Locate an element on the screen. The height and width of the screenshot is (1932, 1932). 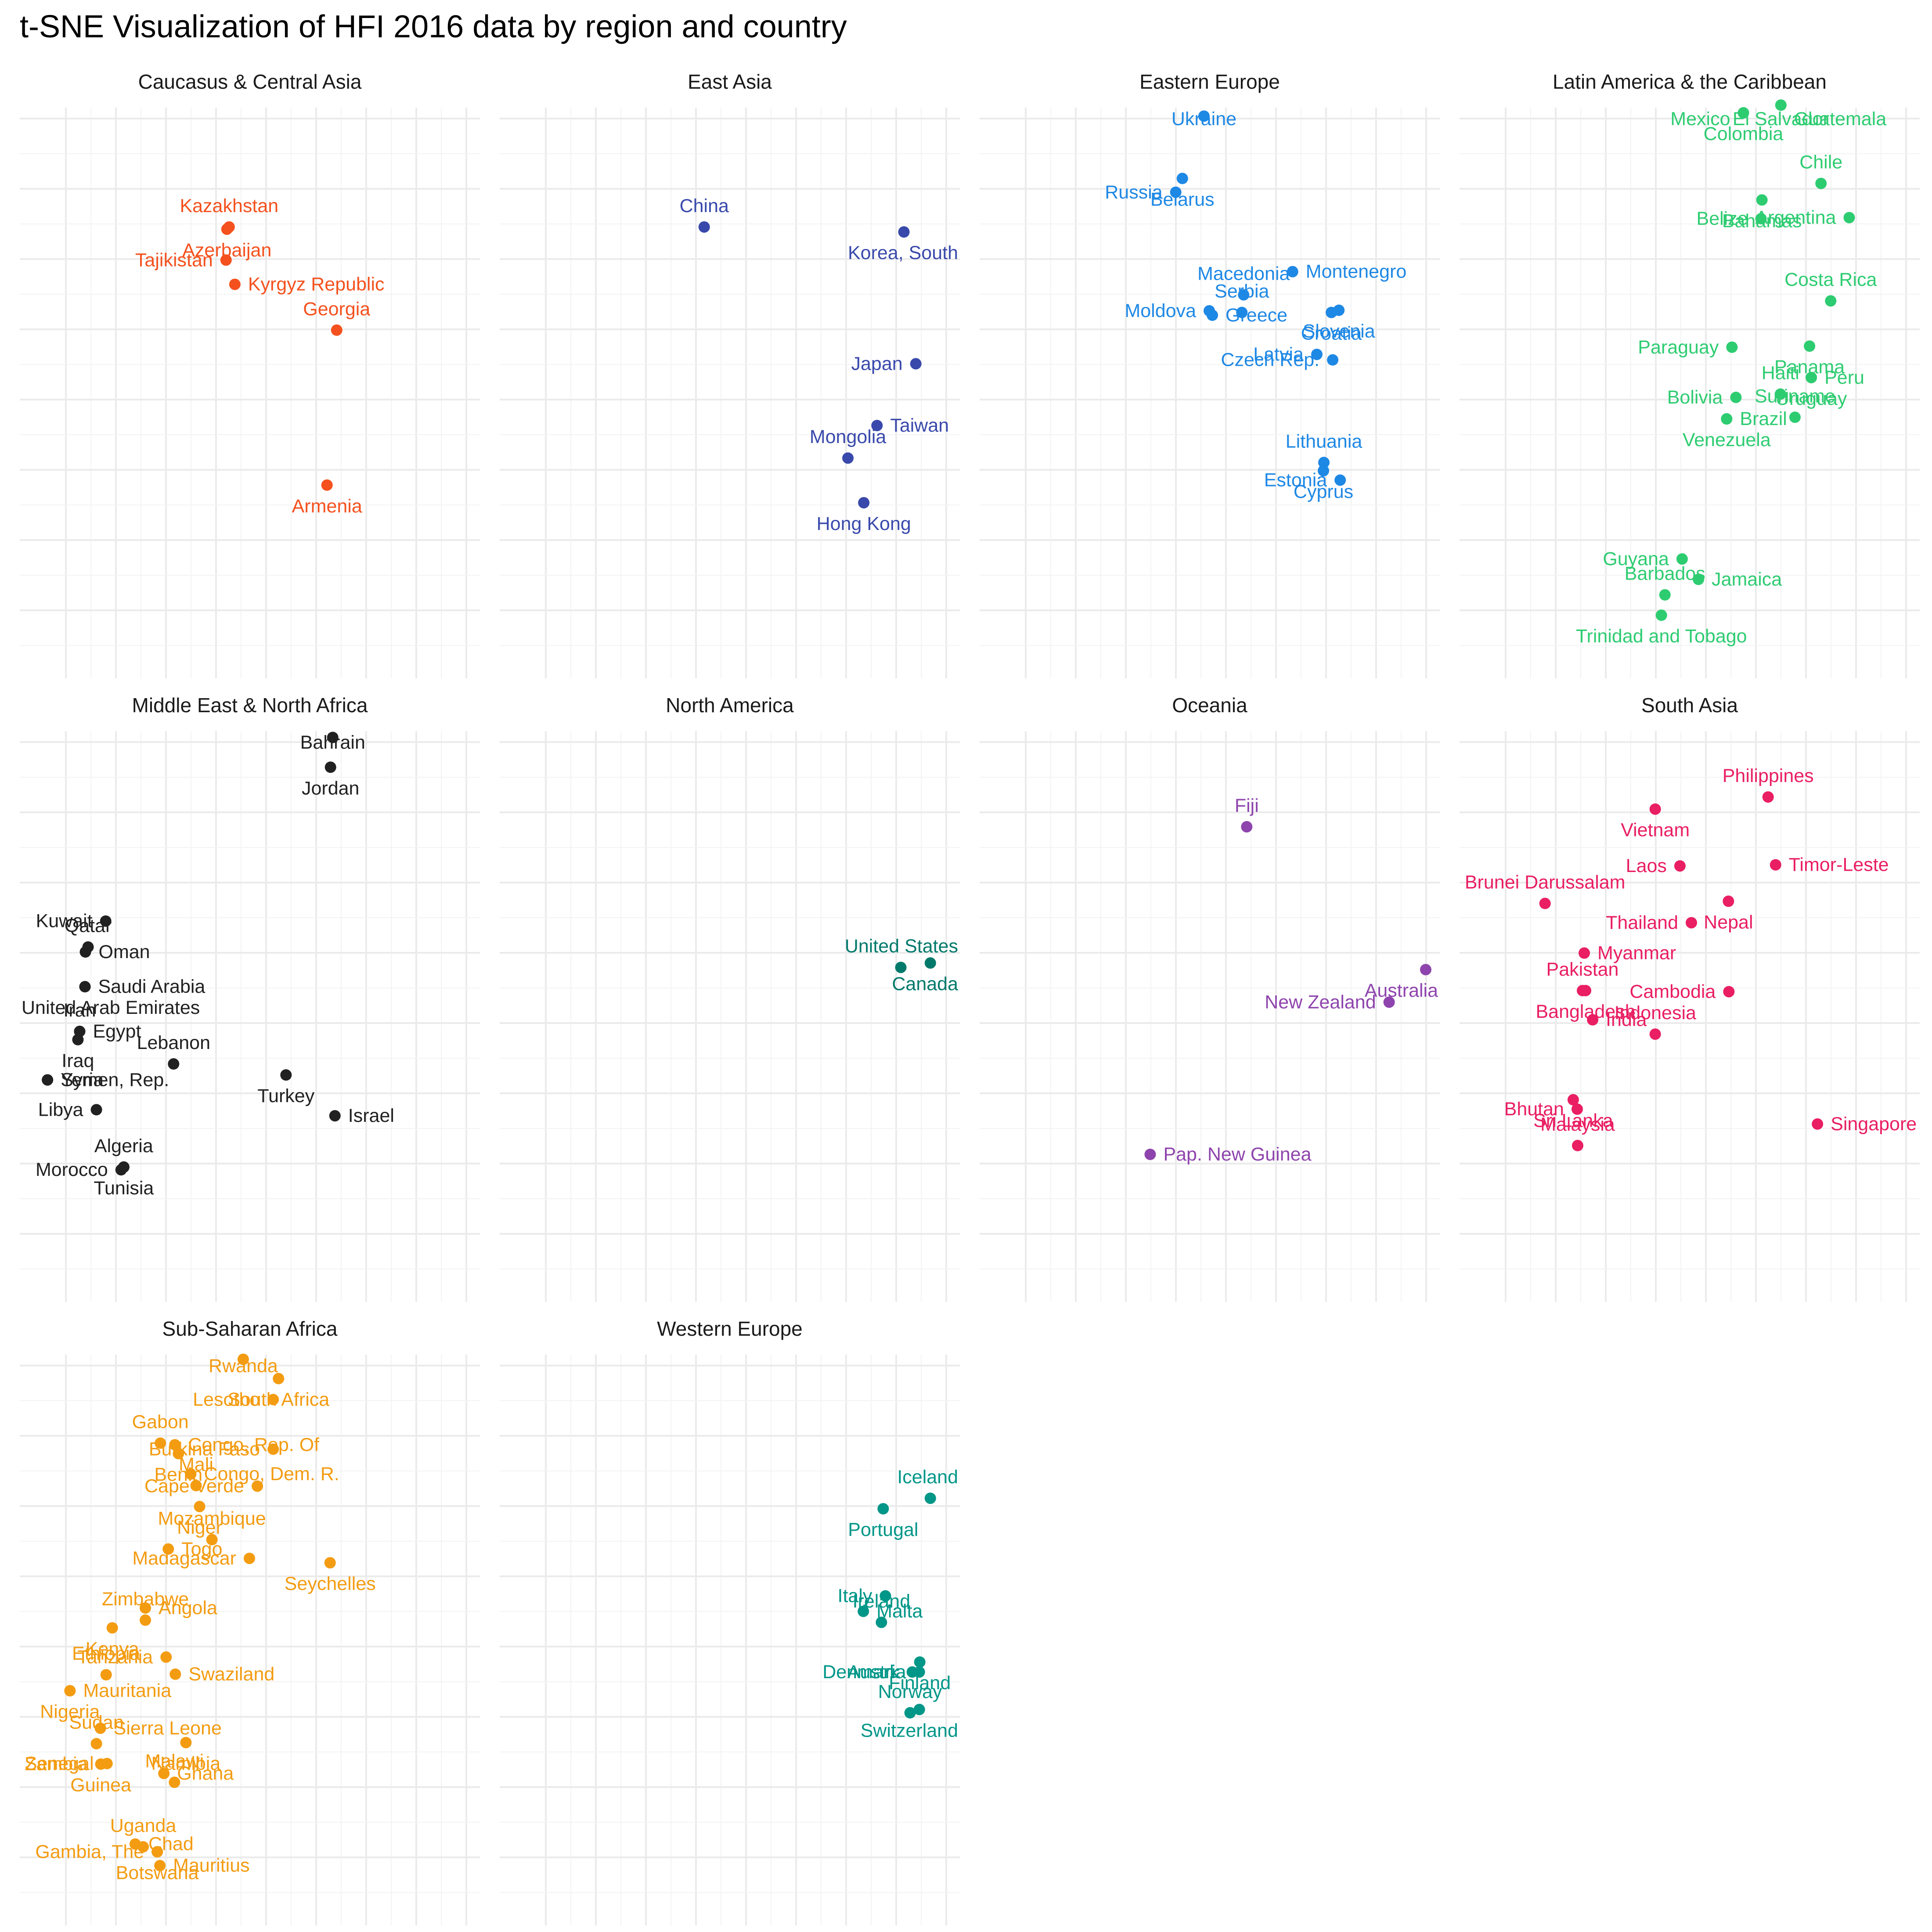
label-jordan: Jordan is located at coordinates (330, 788).